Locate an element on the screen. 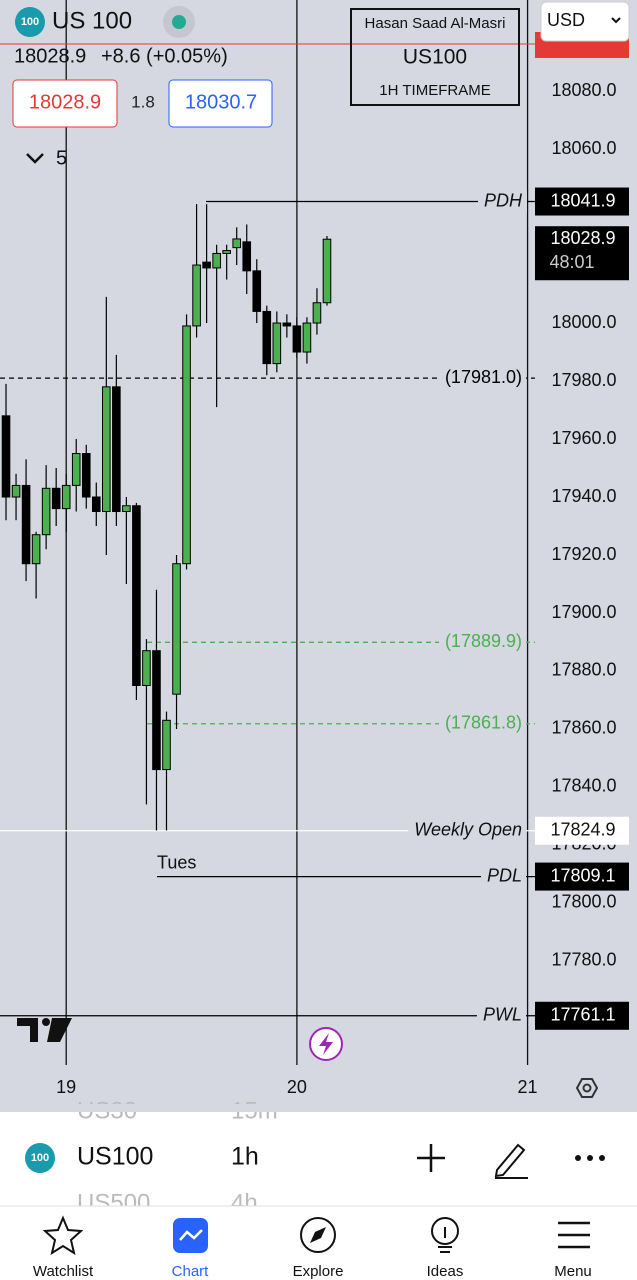 The height and width of the screenshot is (1280, 637). currency-select is located at coordinates (585, 21).